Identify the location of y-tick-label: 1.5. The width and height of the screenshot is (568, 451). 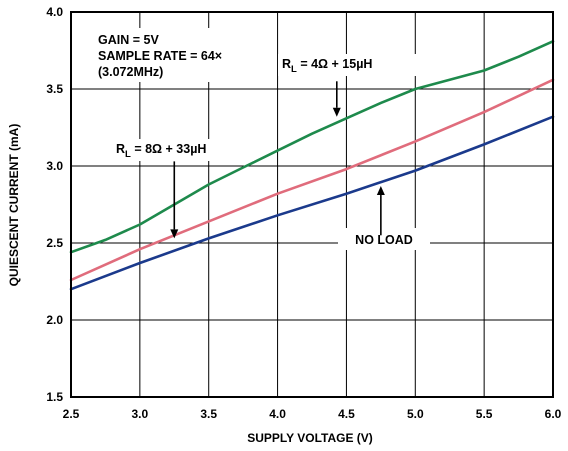
(54, 397).